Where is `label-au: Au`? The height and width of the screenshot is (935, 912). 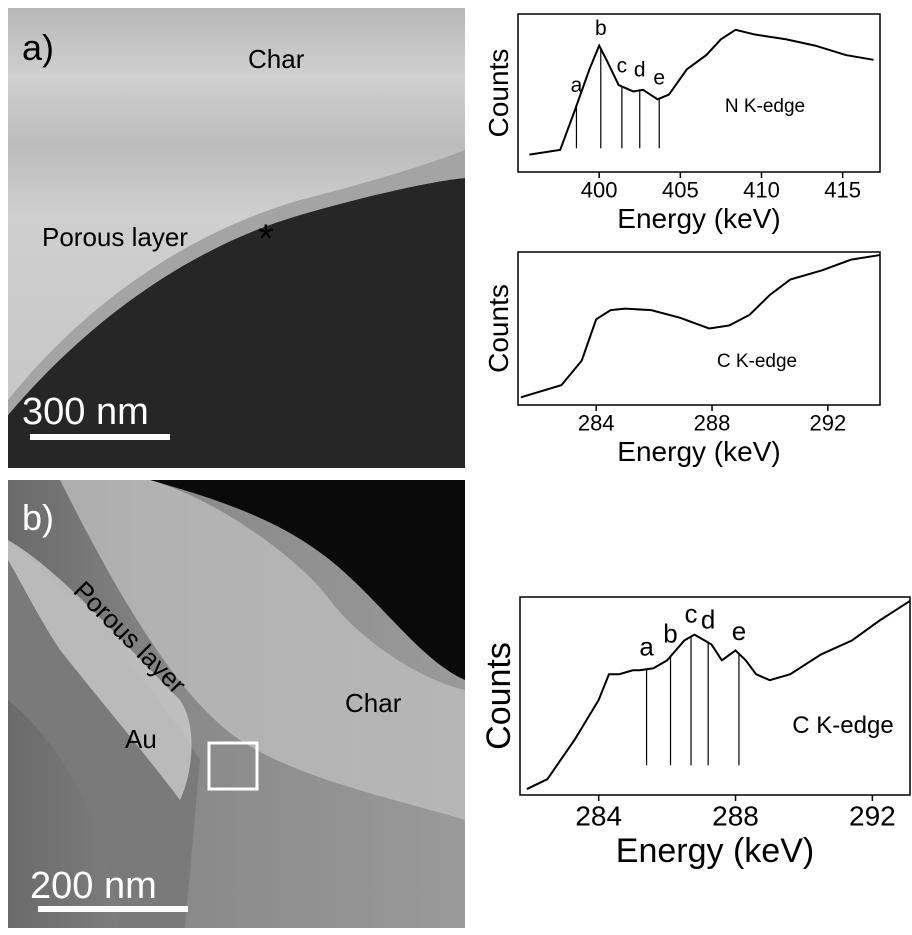 label-au: Au is located at coordinates (141, 739).